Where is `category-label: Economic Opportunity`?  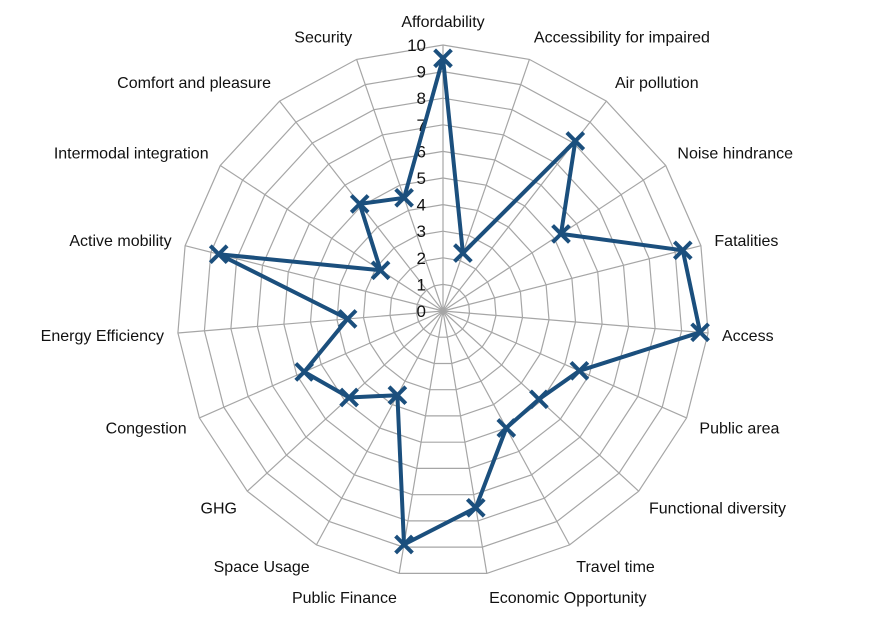 category-label: Economic Opportunity is located at coordinates (567, 598).